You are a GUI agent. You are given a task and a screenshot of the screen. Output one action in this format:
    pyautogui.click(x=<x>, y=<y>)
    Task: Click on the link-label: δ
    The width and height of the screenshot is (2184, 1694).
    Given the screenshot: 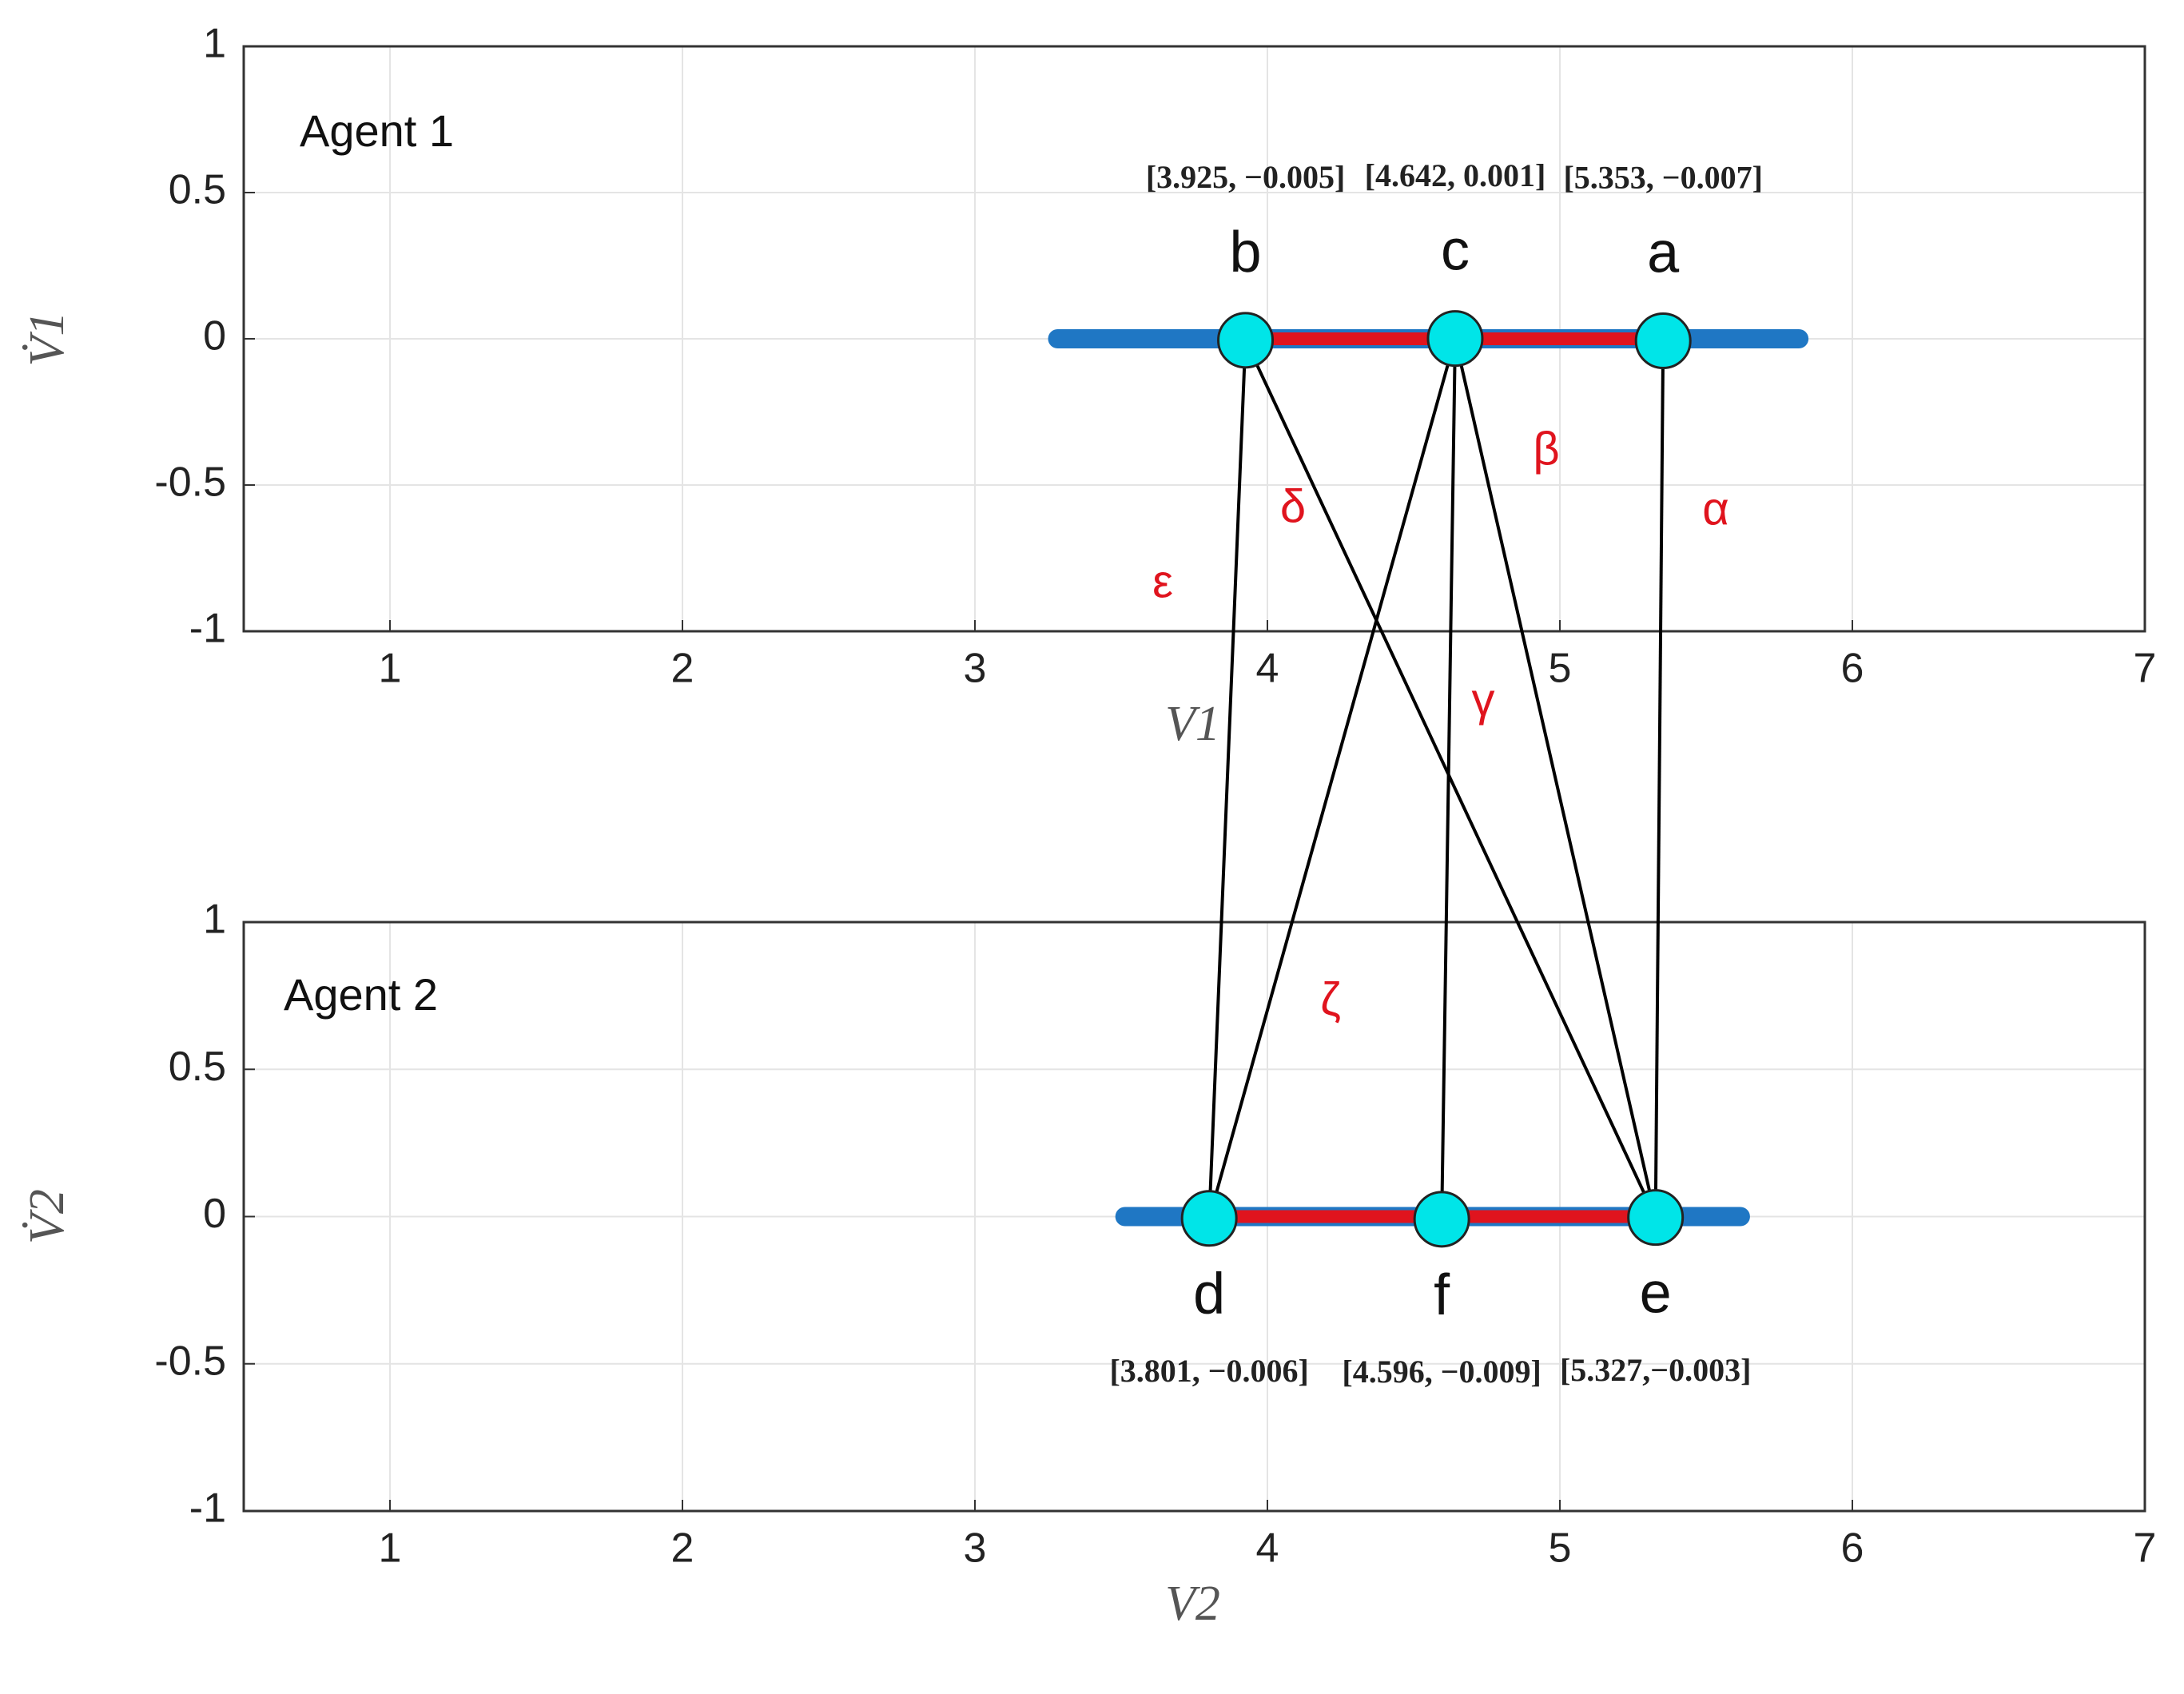 What is the action you would take?
    pyautogui.click(x=1293, y=506)
    